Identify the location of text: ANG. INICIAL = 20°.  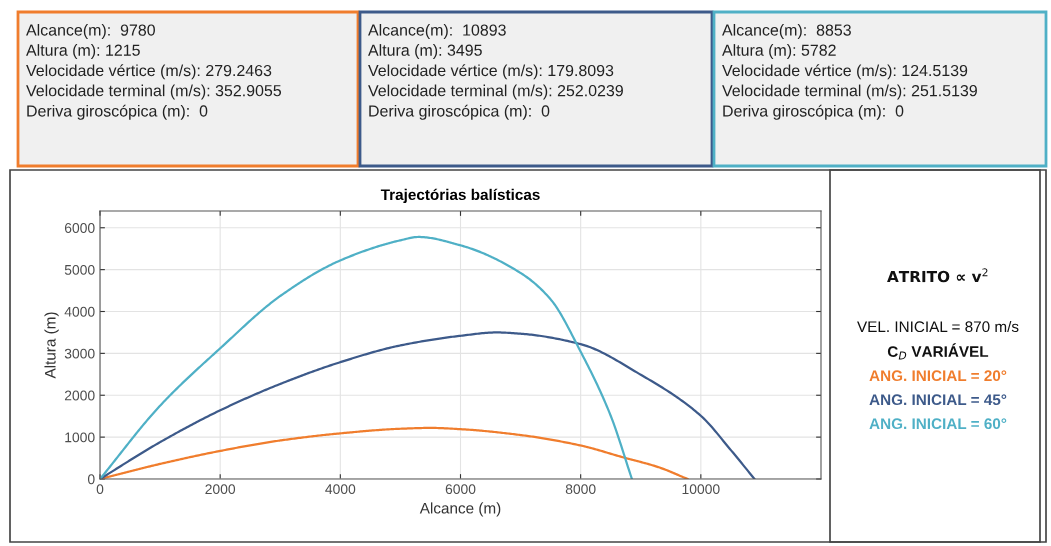
(938, 376).